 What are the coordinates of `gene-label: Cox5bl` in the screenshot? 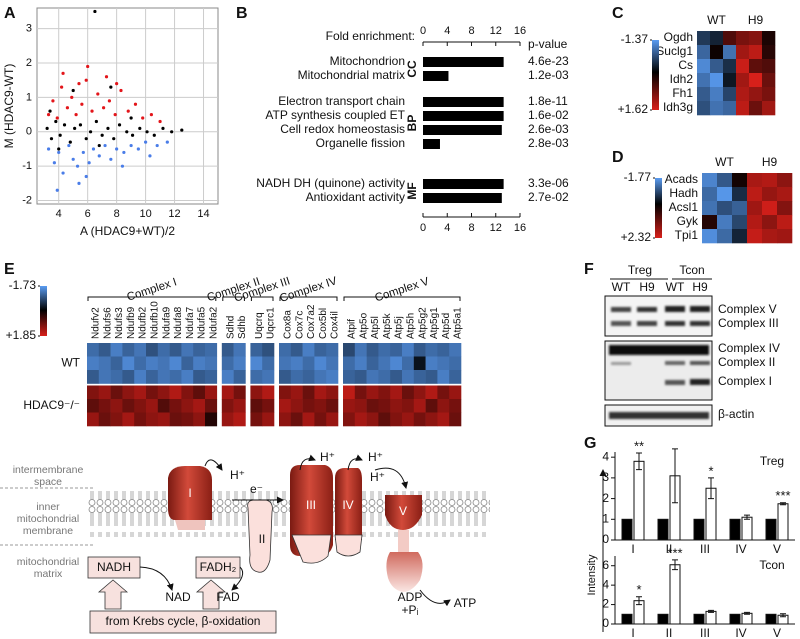 It's located at (323, 323).